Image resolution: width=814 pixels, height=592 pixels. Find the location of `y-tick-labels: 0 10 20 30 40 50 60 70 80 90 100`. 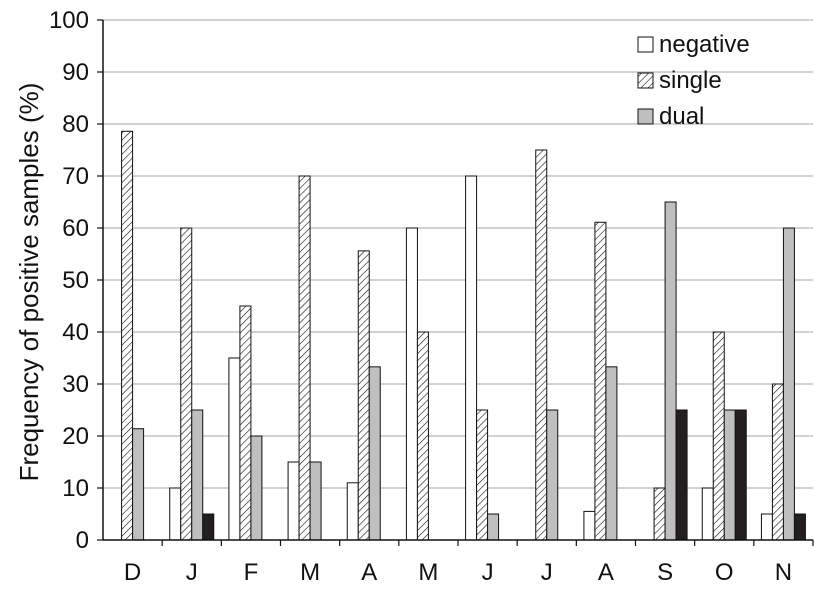

y-tick-labels: 0 10 20 30 40 50 60 70 80 90 100 is located at coordinates (69, 280).